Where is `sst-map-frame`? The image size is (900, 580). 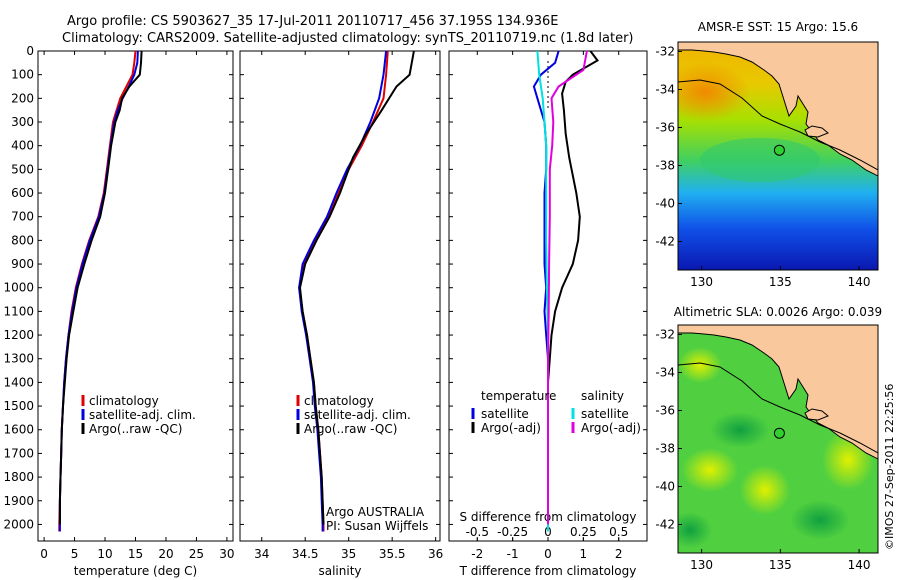 sst-map-frame is located at coordinates (778, 156).